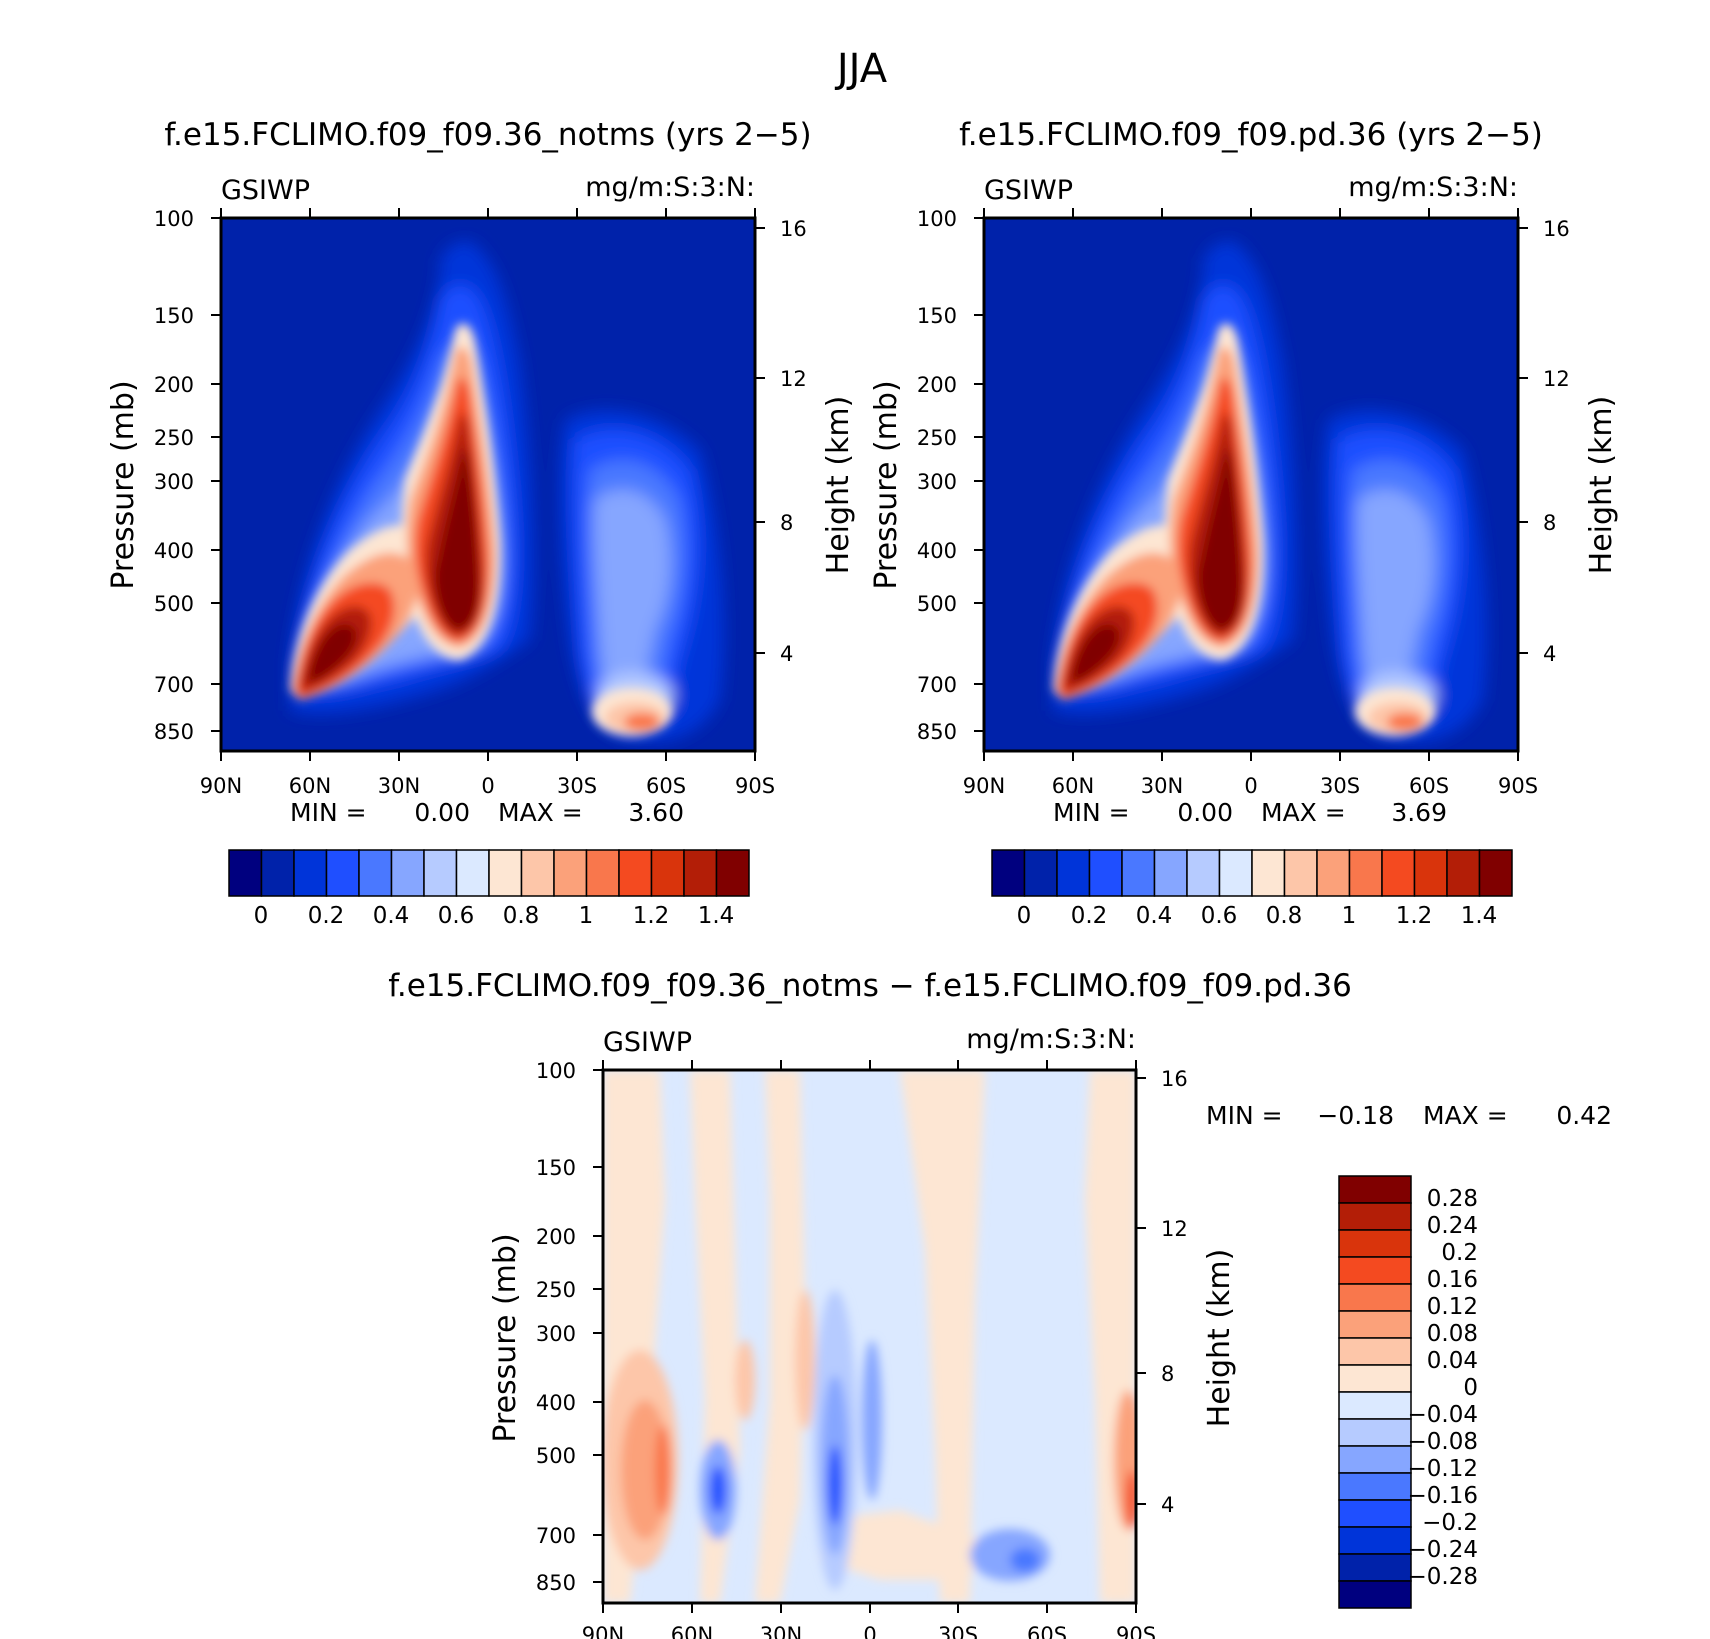 The width and height of the screenshot is (1710, 1639). What do you see at coordinates (1470, 1388) in the screenshot?
I see `colorbar-label: 0` at bounding box center [1470, 1388].